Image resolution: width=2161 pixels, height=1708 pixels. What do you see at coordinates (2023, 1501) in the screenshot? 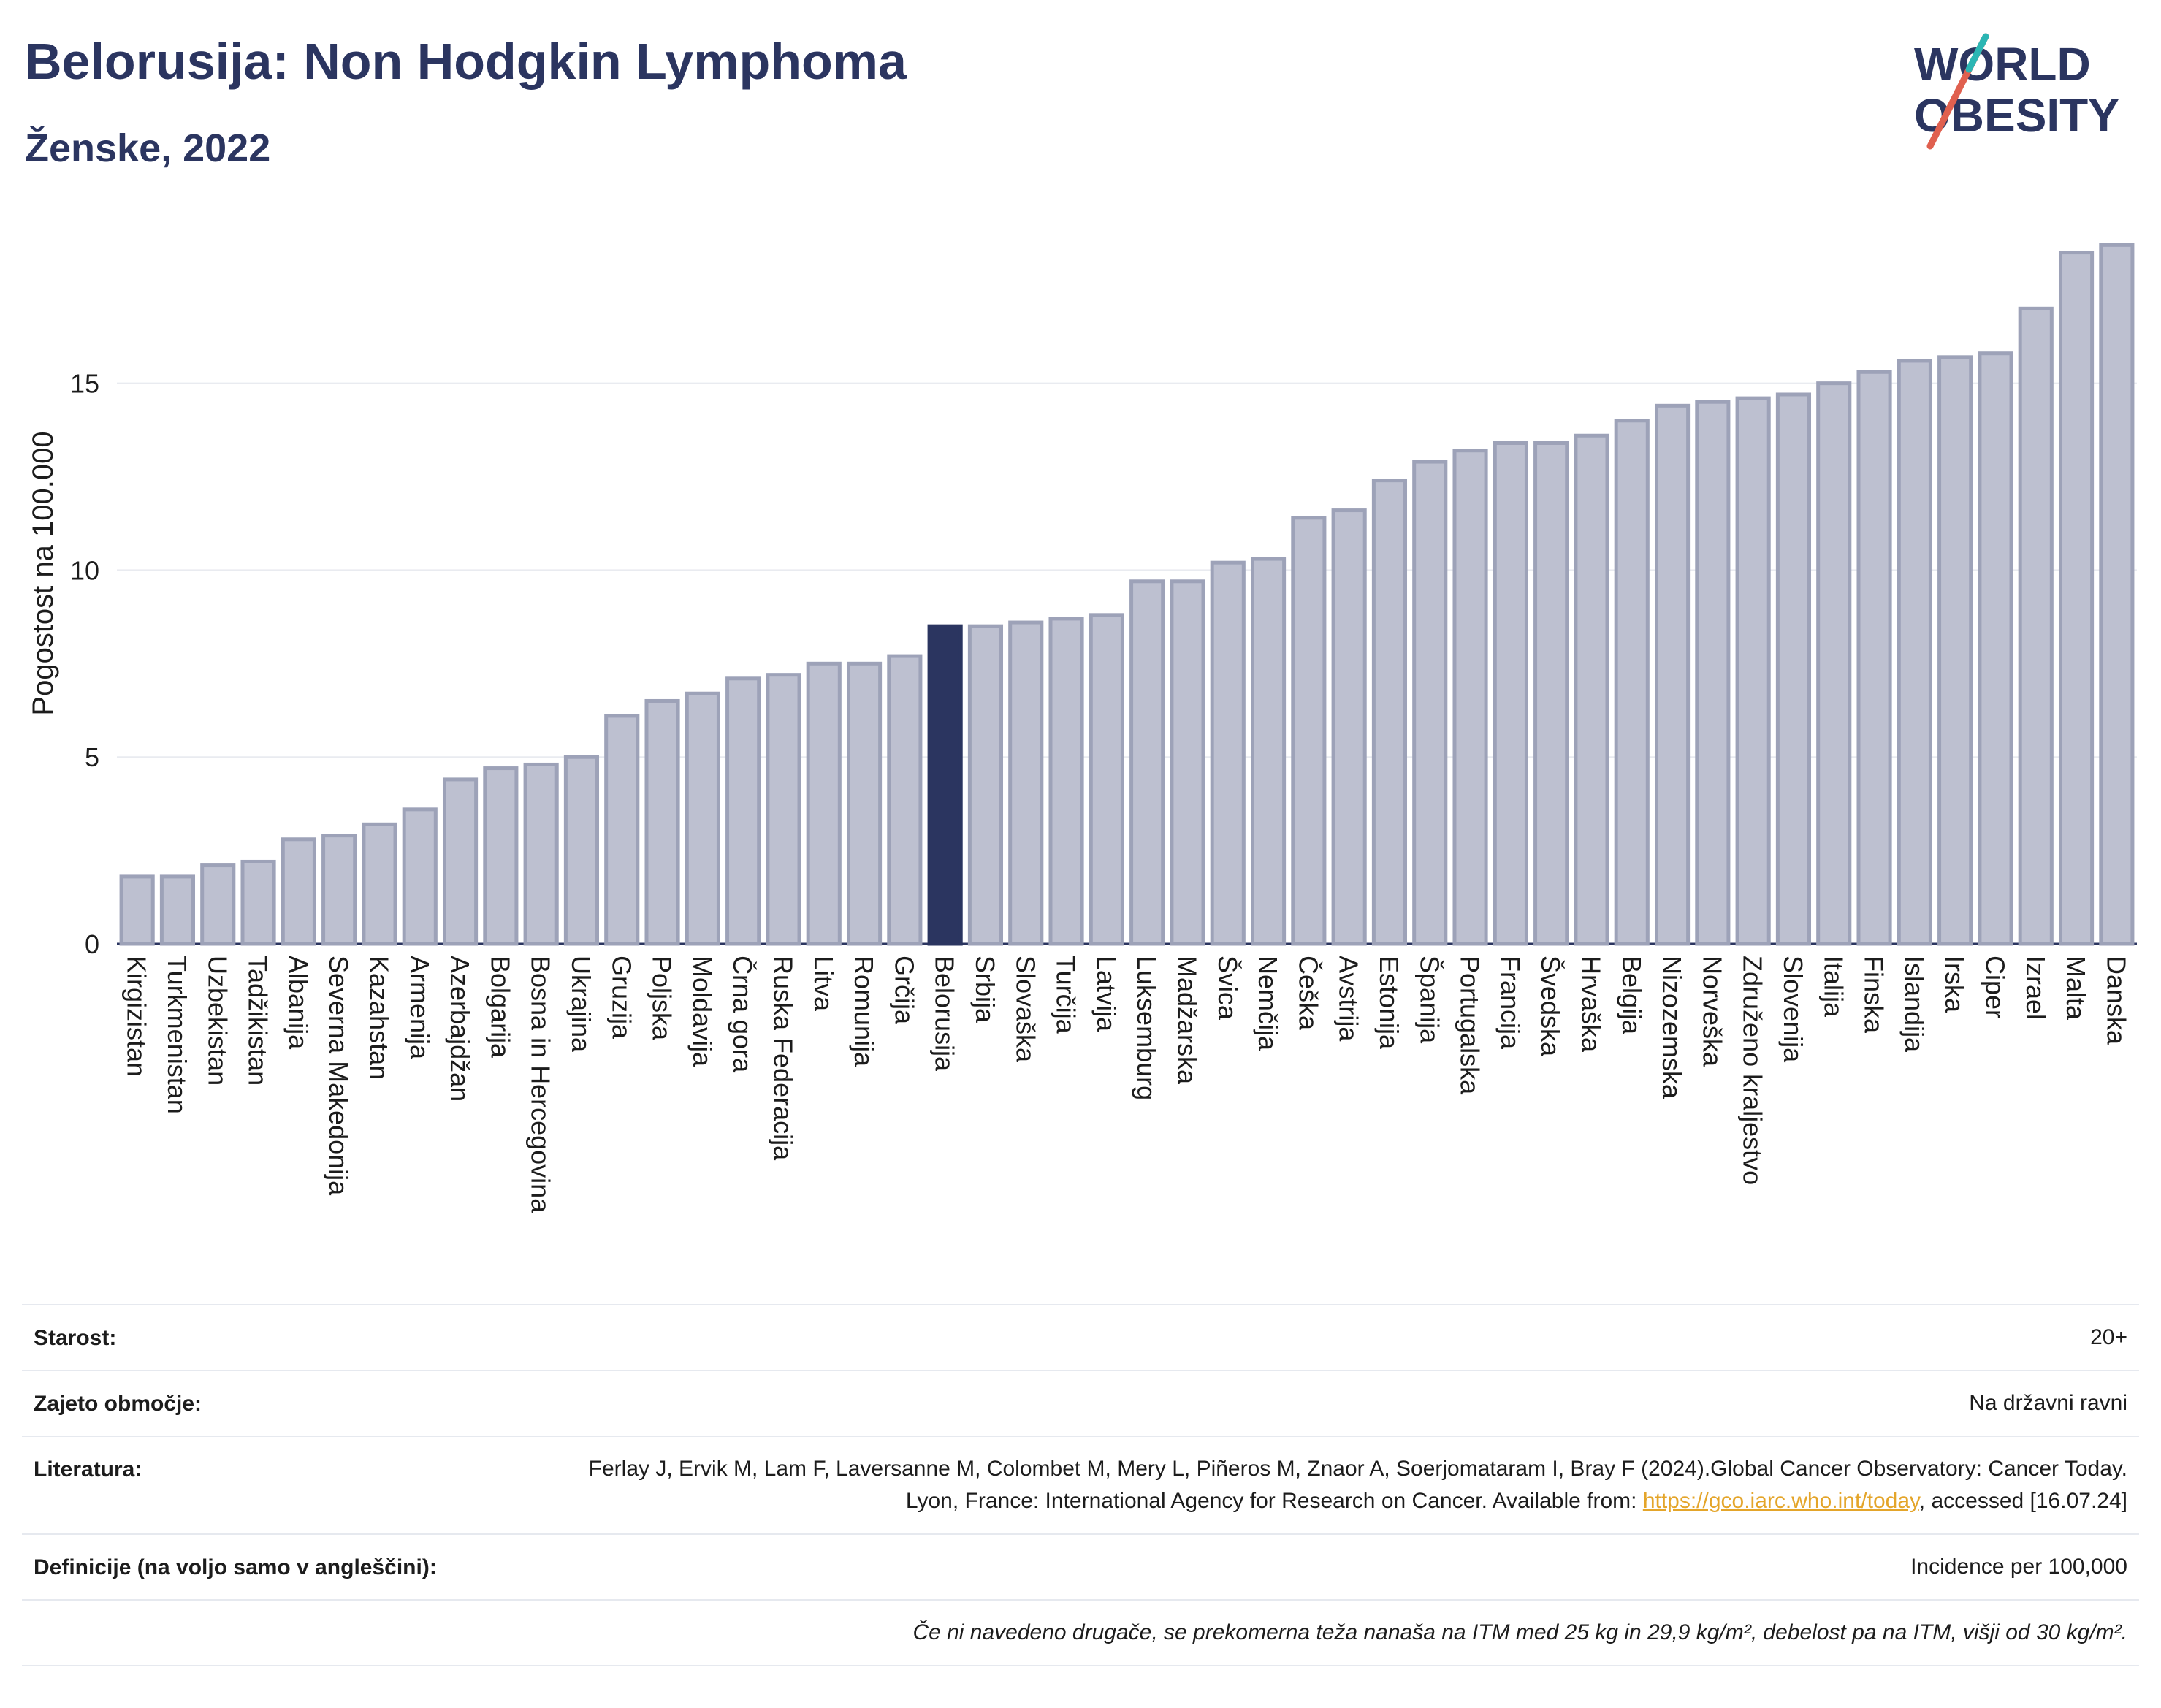
I see `literature-accessed: , accessed [16.07.24]` at bounding box center [2023, 1501].